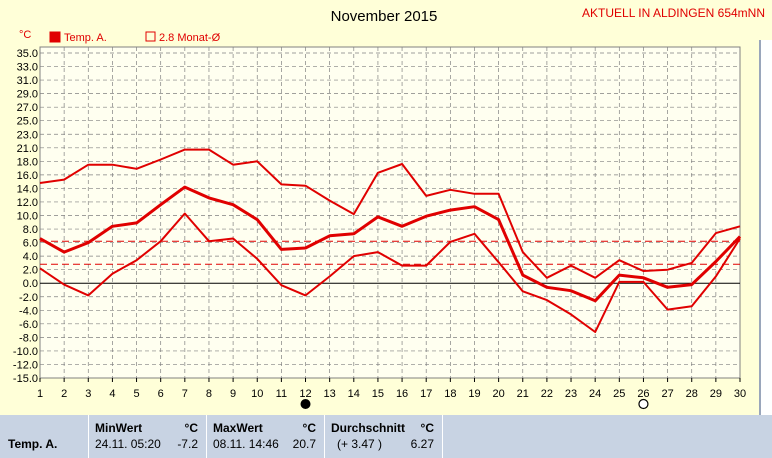 This screenshot has height=458, width=772. I want to click on x-tick-label: 19, so click(474, 394).